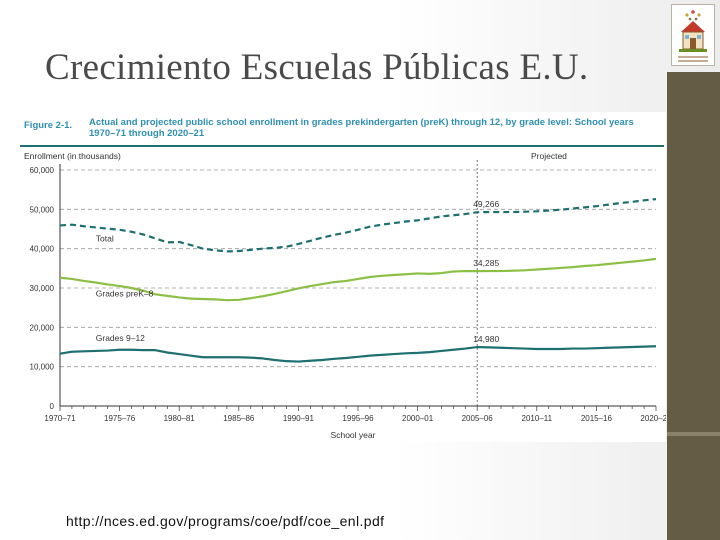 This screenshot has width=720, height=540. I want to click on data-label: 14,980, so click(486, 339).